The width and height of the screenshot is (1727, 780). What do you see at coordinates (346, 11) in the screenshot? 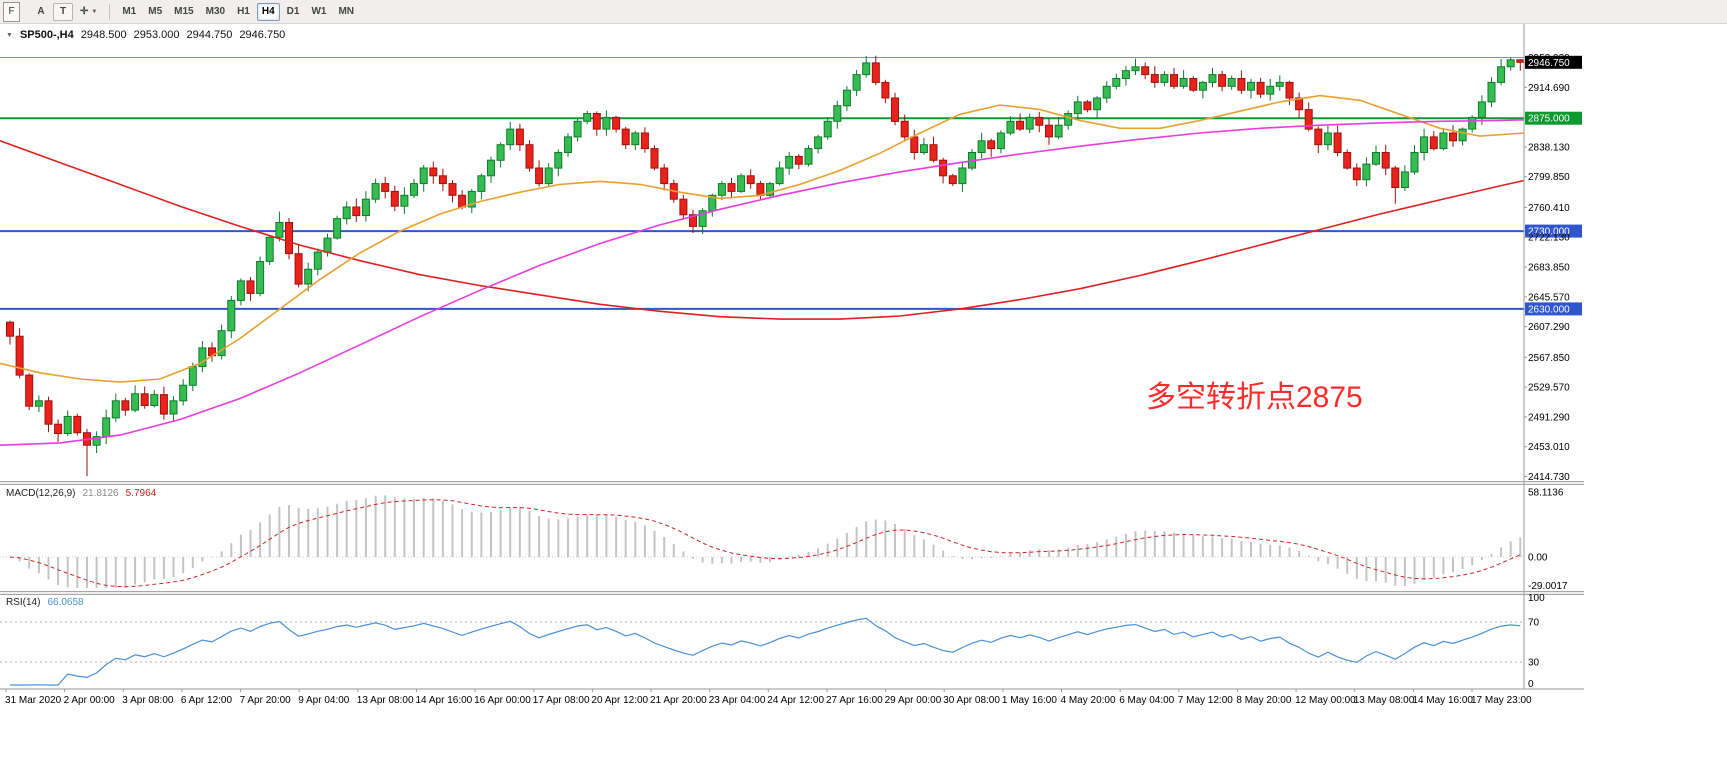
I see `timeframe-mn-button: MN` at bounding box center [346, 11].